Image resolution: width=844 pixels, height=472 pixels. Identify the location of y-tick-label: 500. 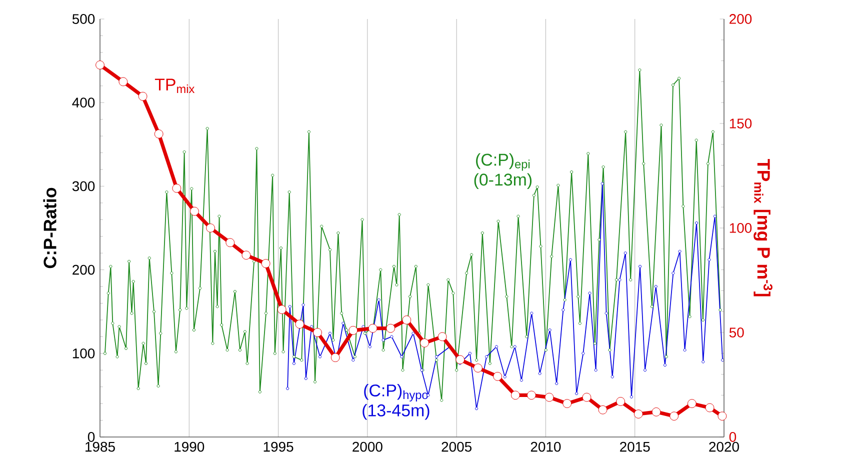
(83, 19).